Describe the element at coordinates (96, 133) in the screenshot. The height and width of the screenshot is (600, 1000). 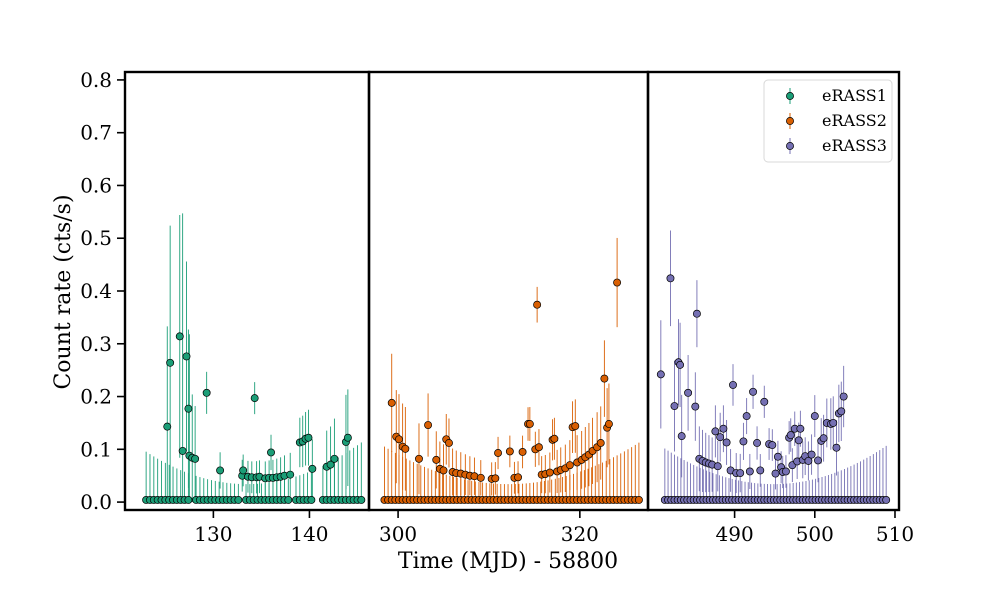
I see `y-tick-label: 0.7` at that location.